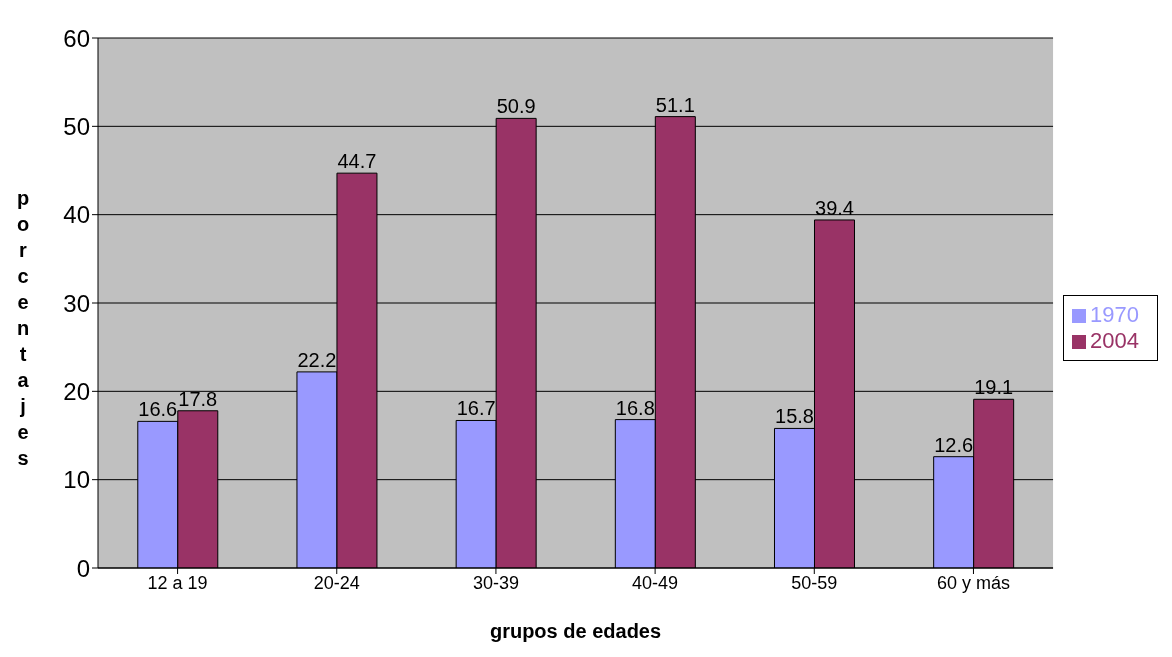 This screenshot has width=1172, height=657. Describe the element at coordinates (76, 215) in the screenshot. I see `y-tick-label: 40` at that location.